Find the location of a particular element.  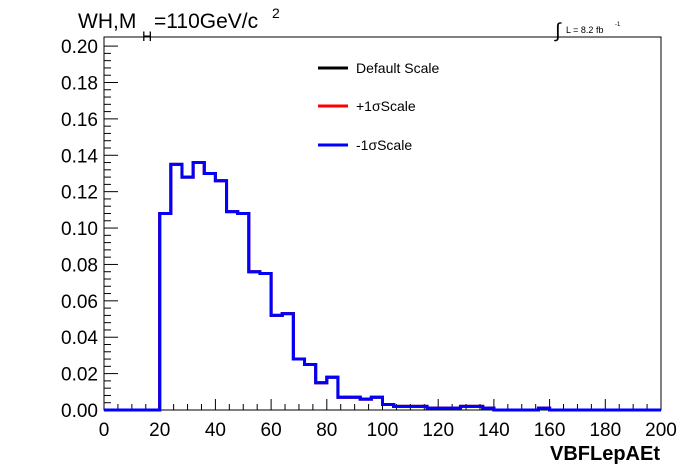

legend-label: Default Scale is located at coordinates (397, 68).